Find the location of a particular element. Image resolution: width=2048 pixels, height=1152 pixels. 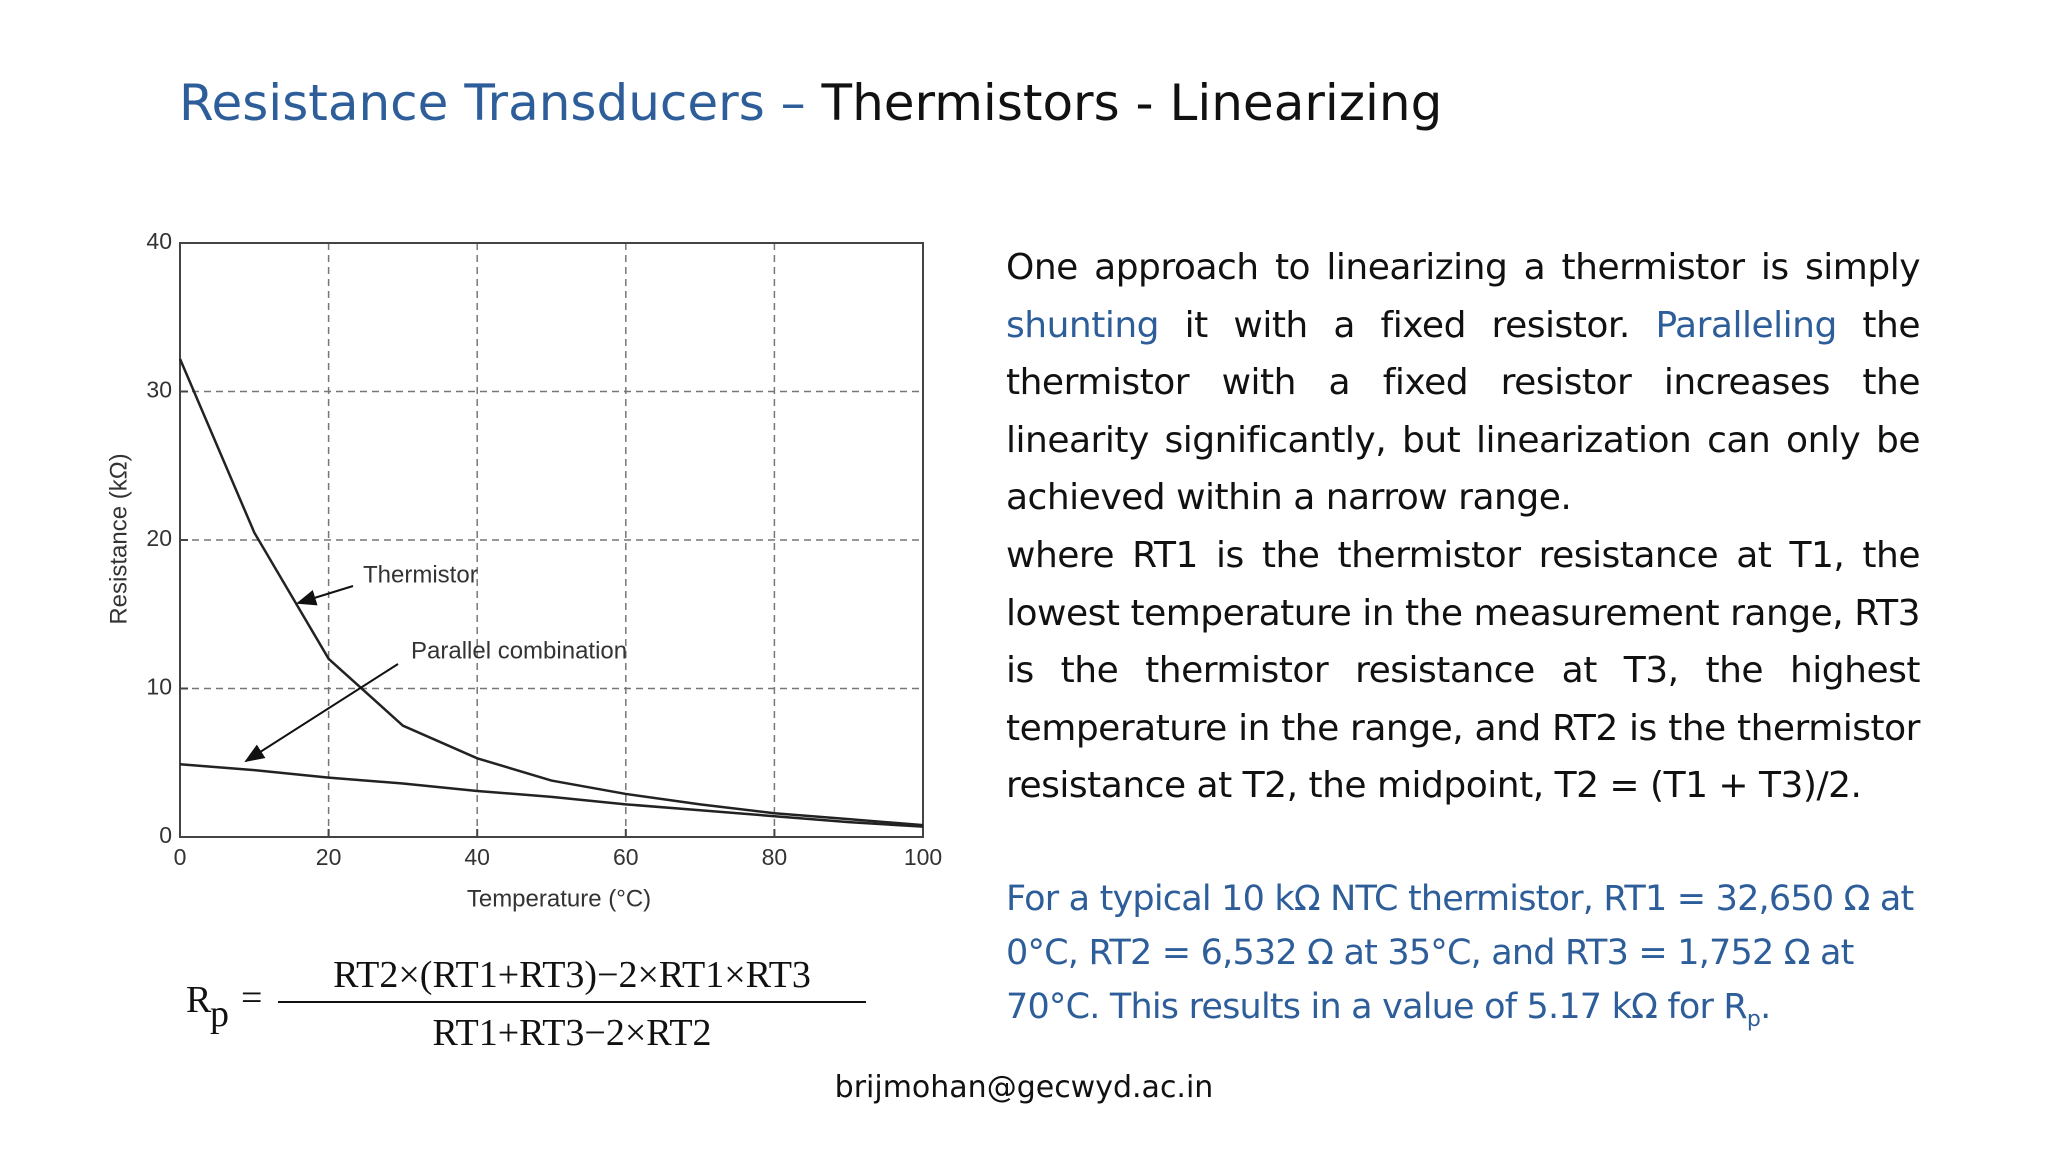

text: it with a fixed resistor. is located at coordinates (1407, 325).